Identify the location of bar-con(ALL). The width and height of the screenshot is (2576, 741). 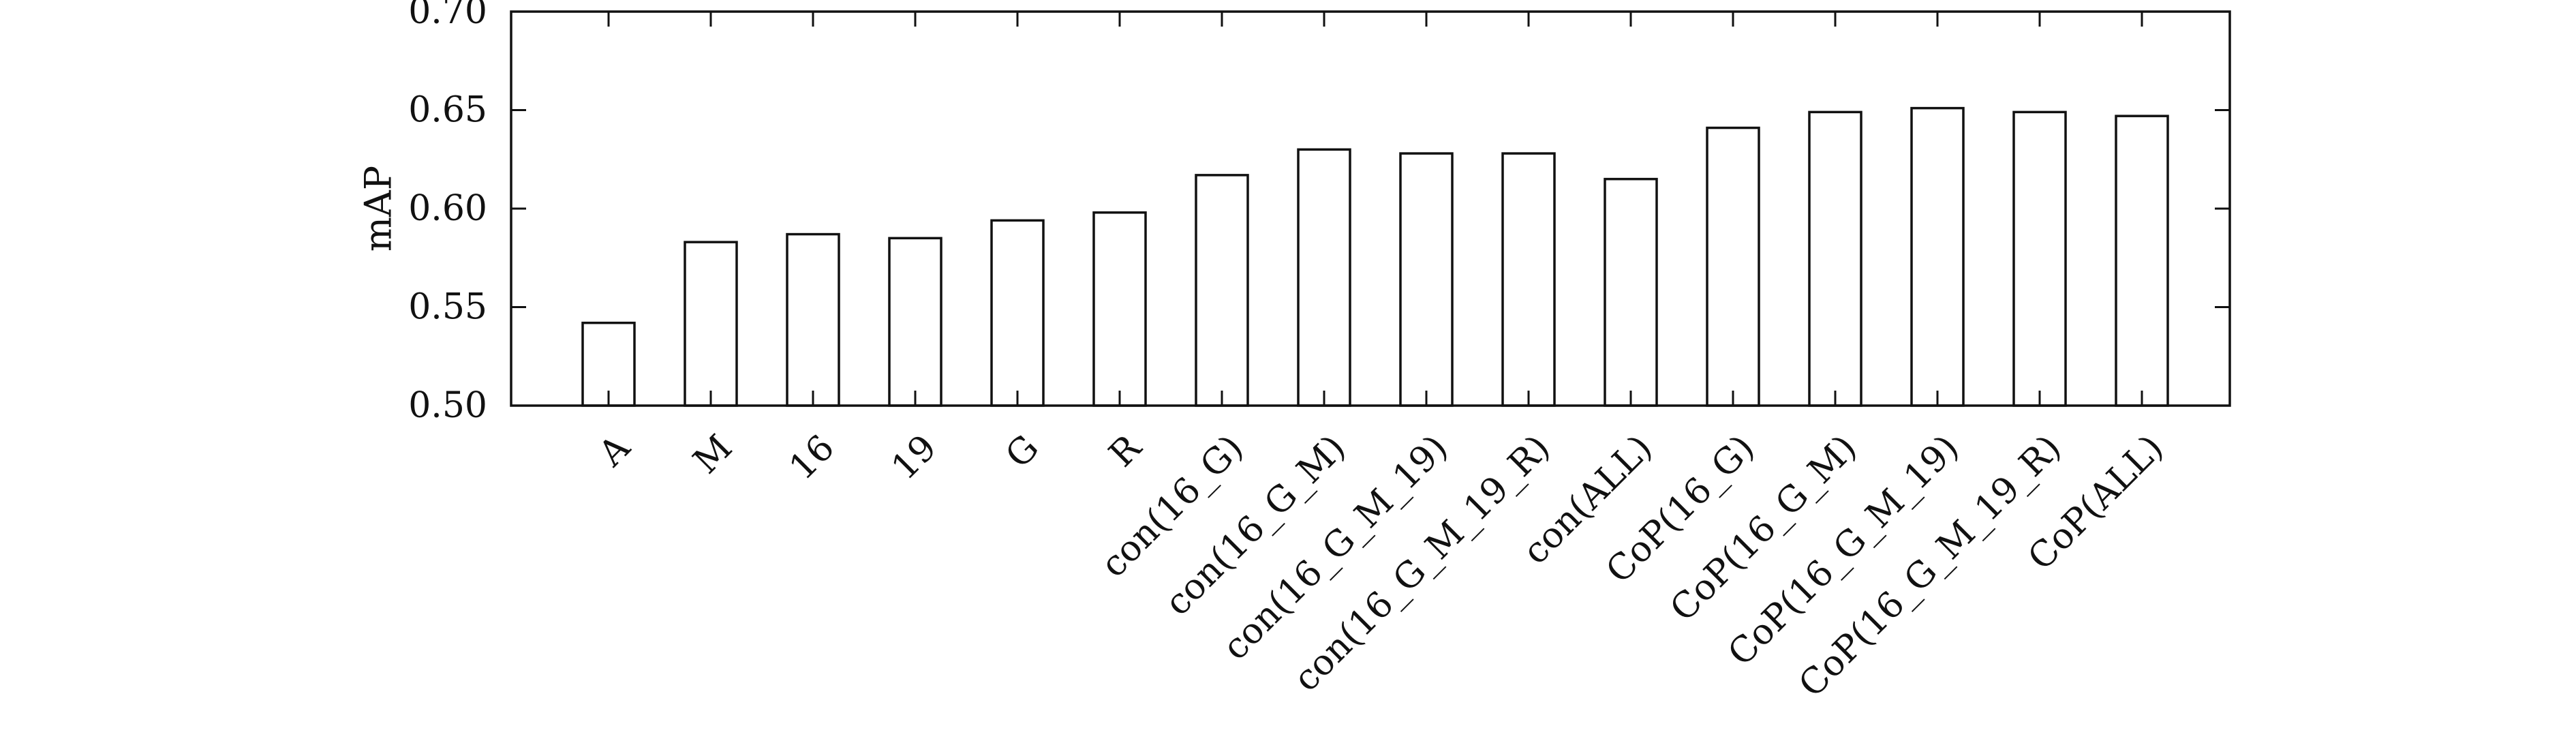
(1631, 292).